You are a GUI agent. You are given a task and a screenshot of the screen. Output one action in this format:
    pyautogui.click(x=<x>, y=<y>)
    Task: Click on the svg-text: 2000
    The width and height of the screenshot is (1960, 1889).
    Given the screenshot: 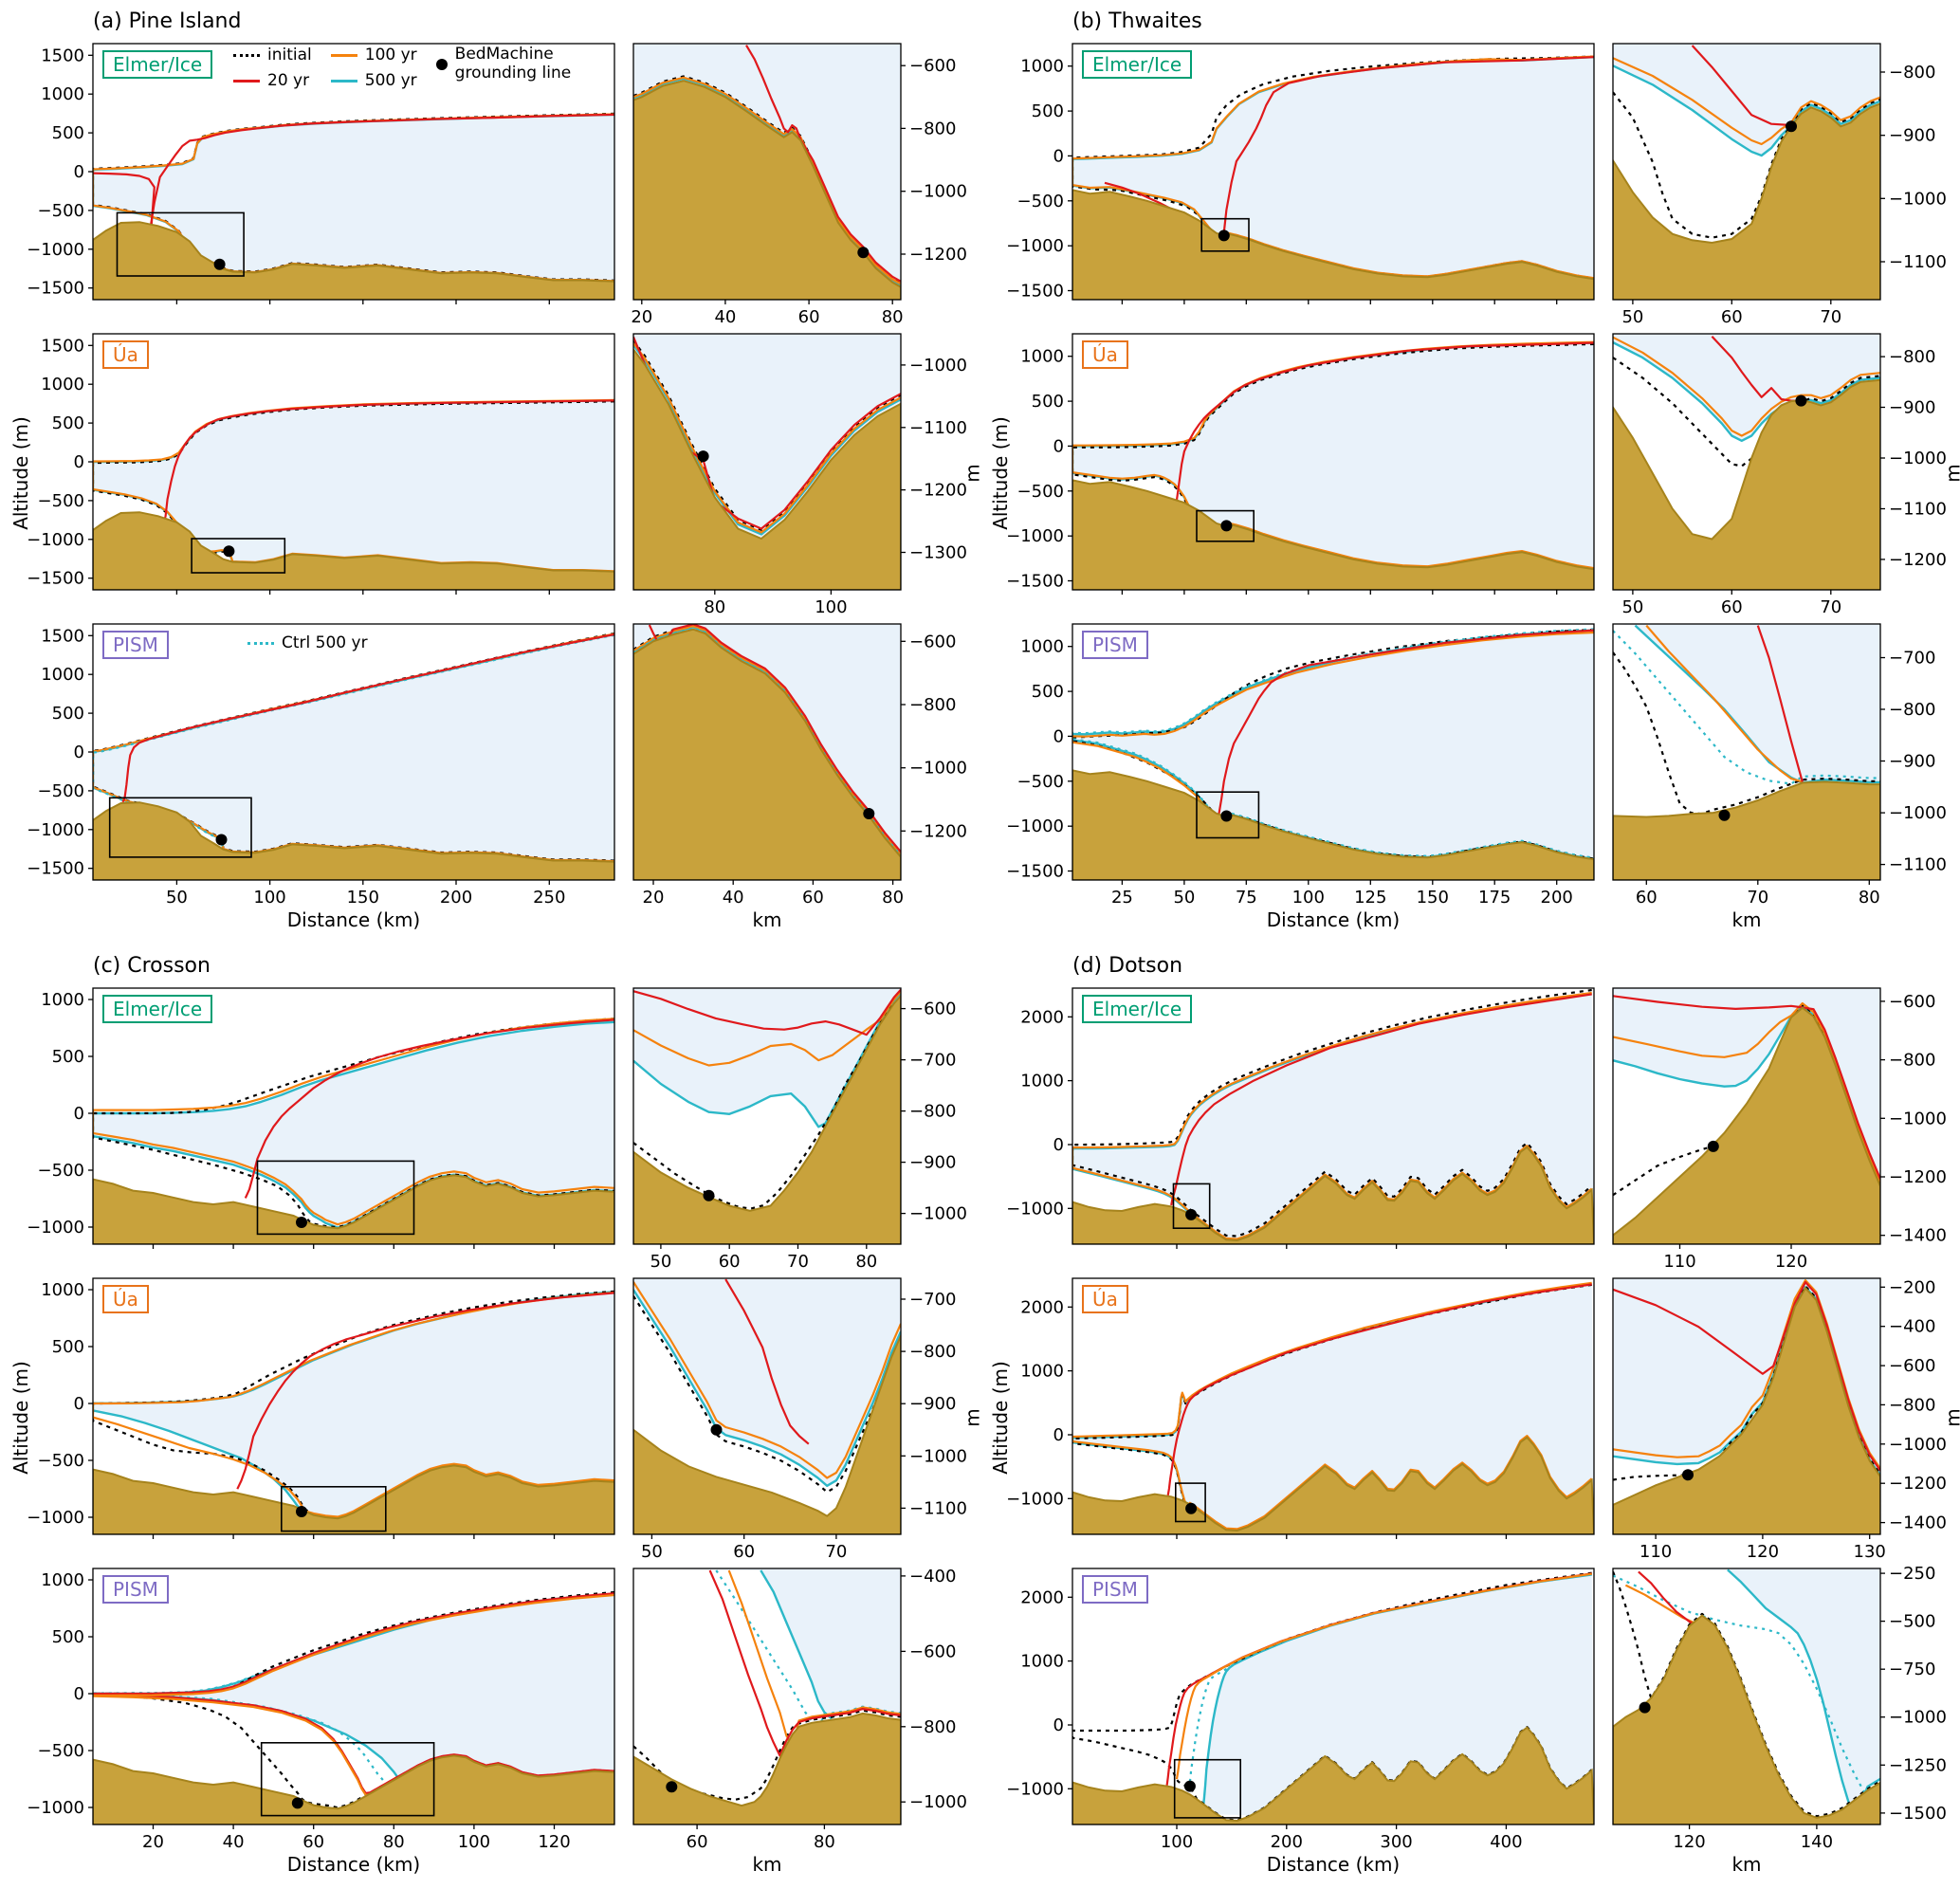 What is the action you would take?
    pyautogui.click(x=1042, y=1307)
    